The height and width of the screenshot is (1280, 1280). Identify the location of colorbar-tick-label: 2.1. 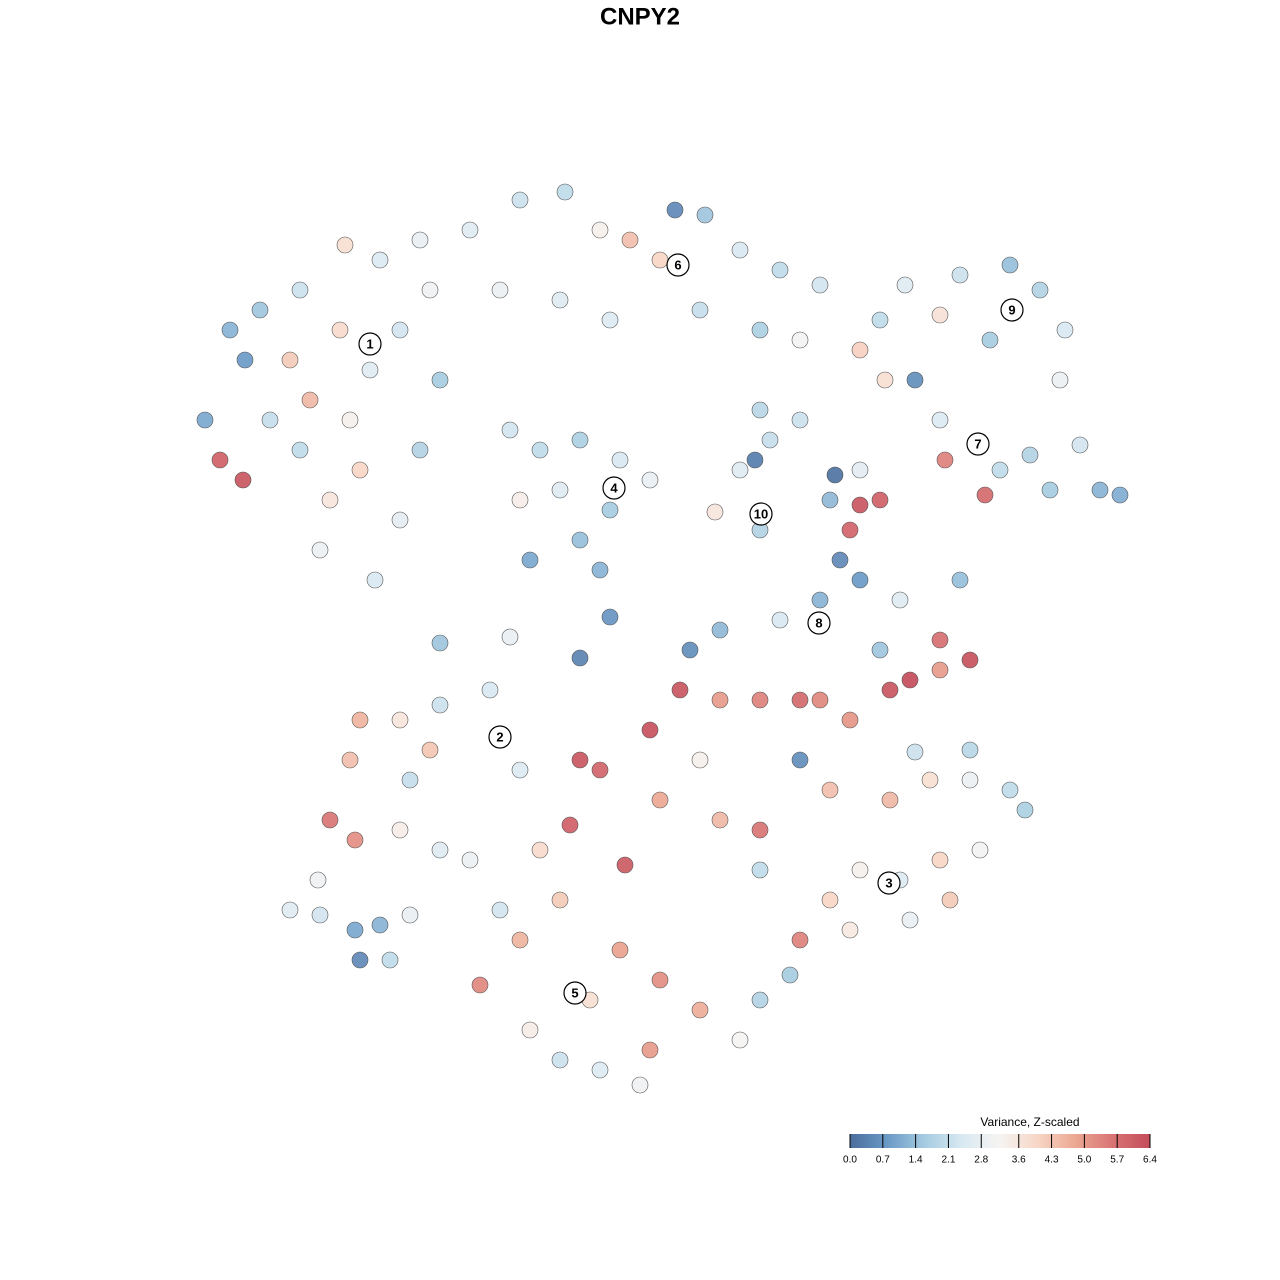
(948, 1160).